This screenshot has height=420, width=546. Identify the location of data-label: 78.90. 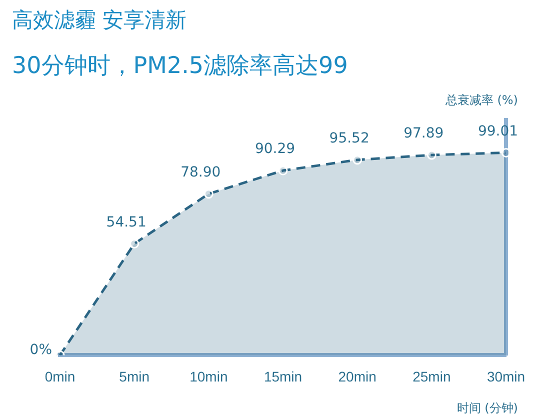
(200, 172).